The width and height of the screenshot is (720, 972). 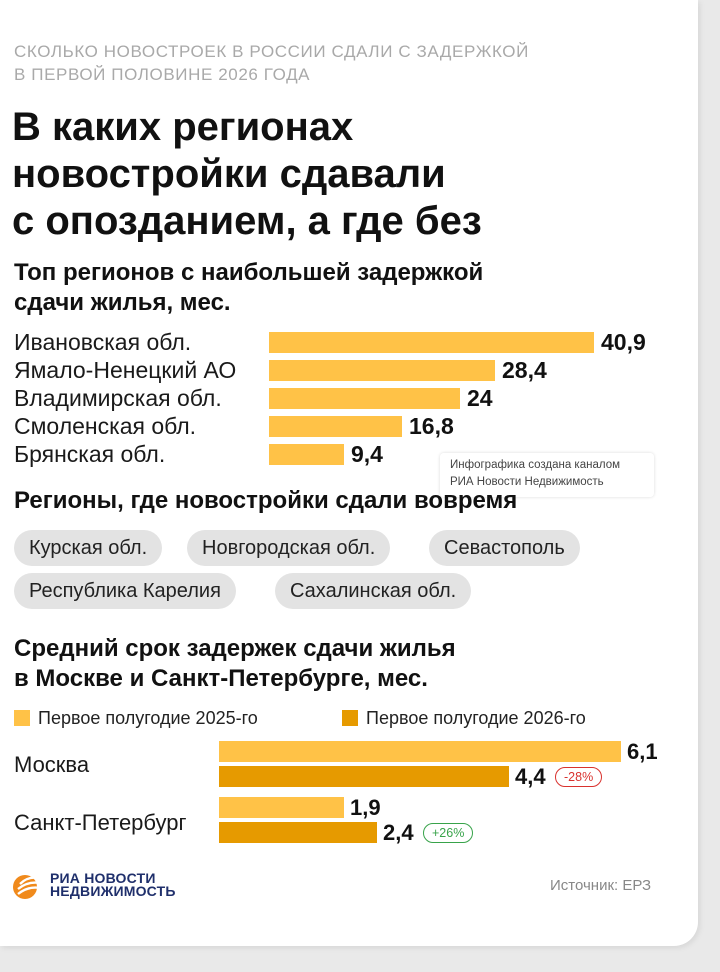 What do you see at coordinates (266, 500) in the screenshot?
I see `on-time-regions-title: Регионы, где новостройки сдали вовремя` at bounding box center [266, 500].